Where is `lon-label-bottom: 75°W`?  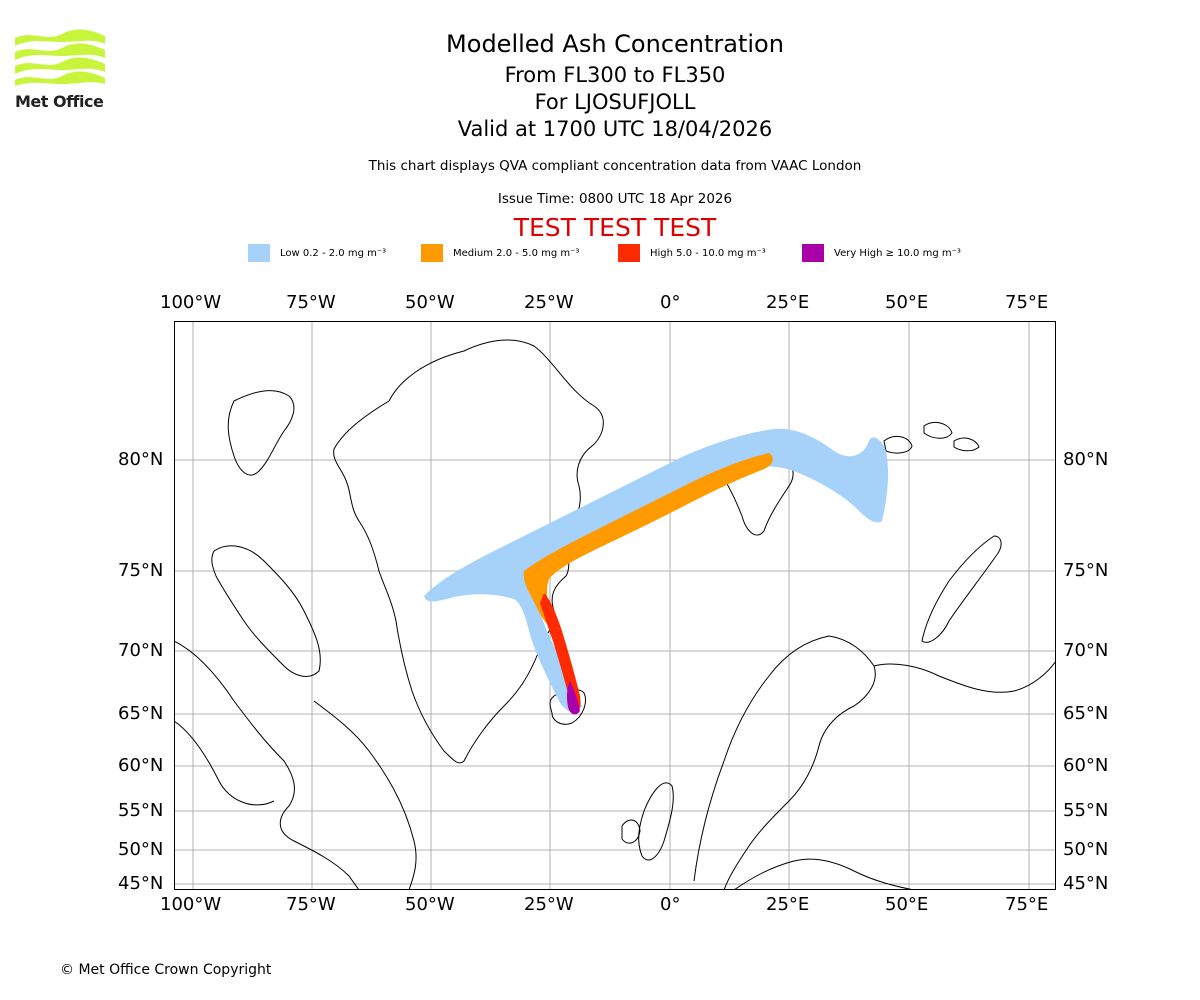 lon-label-bottom: 75°W is located at coordinates (311, 904).